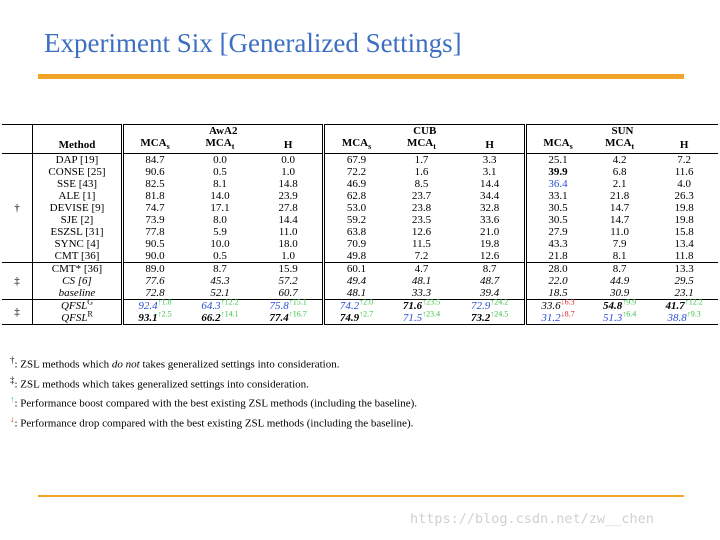 The image size is (720, 540). Describe the element at coordinates (220, 220) in the screenshot. I see `value: 8.0` at that location.